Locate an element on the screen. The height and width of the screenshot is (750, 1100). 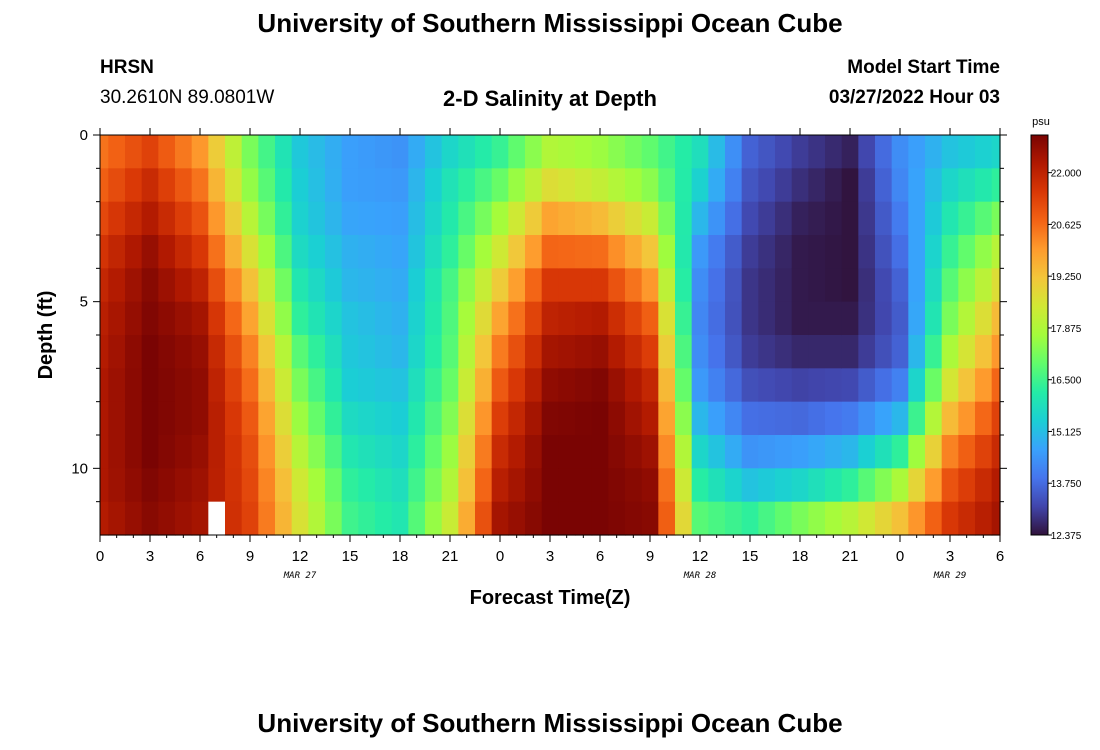
x-tick-label: 6 is located at coordinates (1000, 556).